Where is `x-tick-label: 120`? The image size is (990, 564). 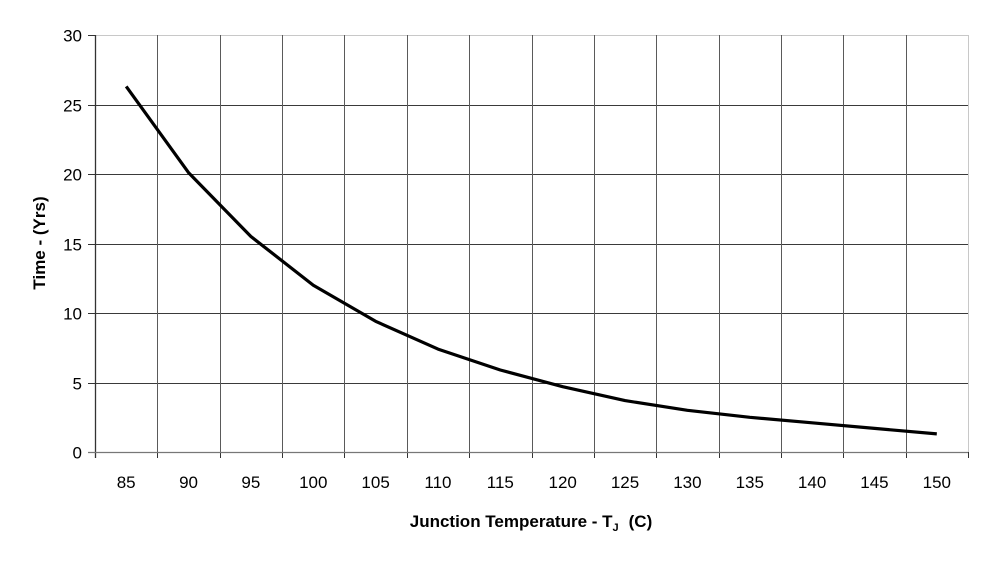
x-tick-label: 120 is located at coordinates (562, 482).